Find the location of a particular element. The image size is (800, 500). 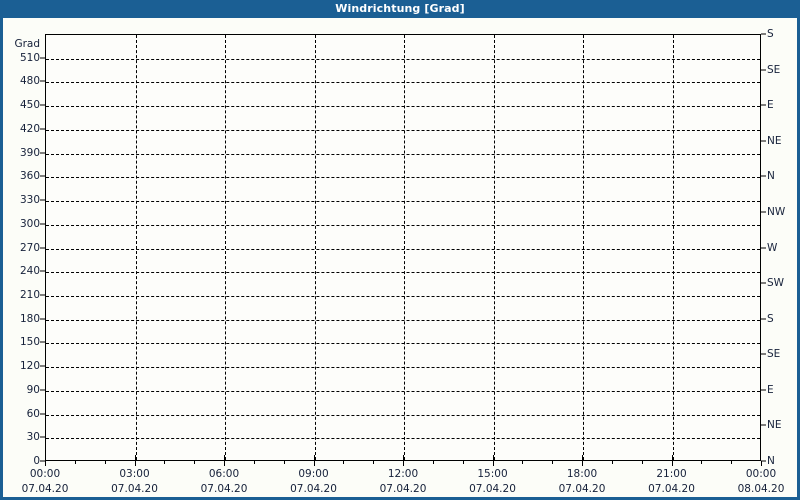

y-axis-left-tick-label: 30 is located at coordinates (33, 437).